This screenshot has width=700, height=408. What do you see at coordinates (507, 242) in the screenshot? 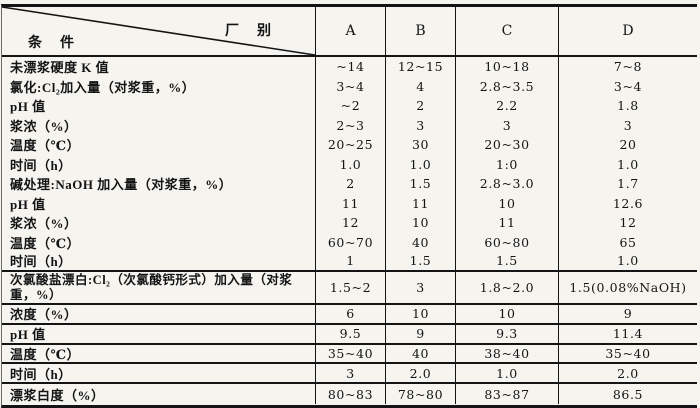
I see `cell-value: 60~80` at bounding box center [507, 242].